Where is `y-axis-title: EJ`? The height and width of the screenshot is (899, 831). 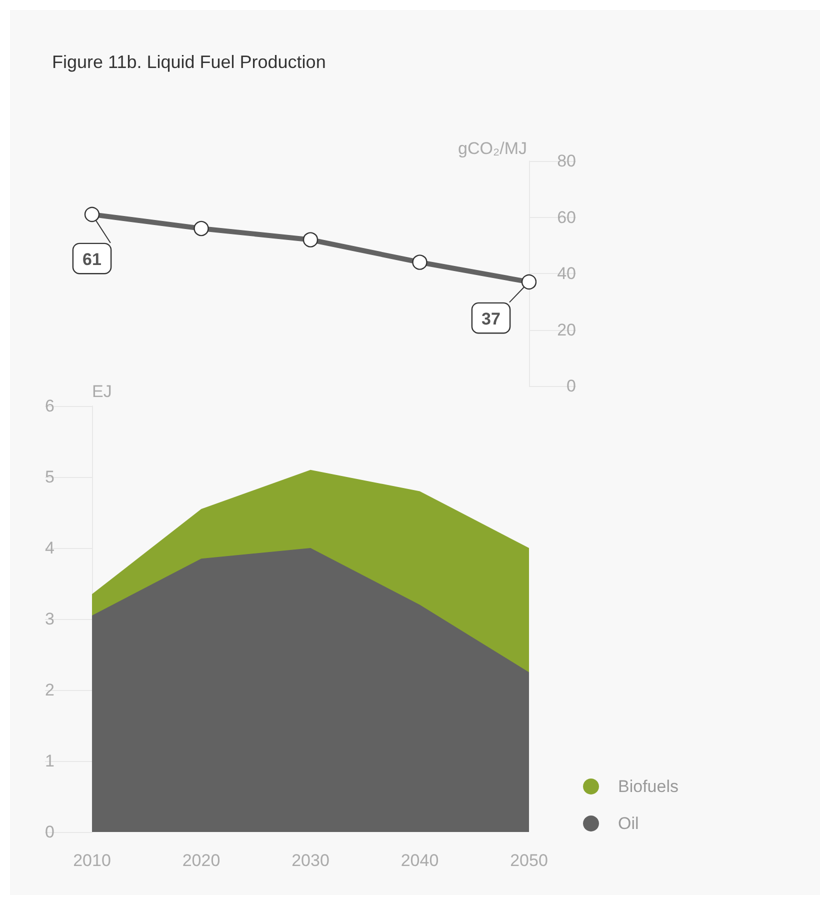
y-axis-title: EJ is located at coordinates (102, 391).